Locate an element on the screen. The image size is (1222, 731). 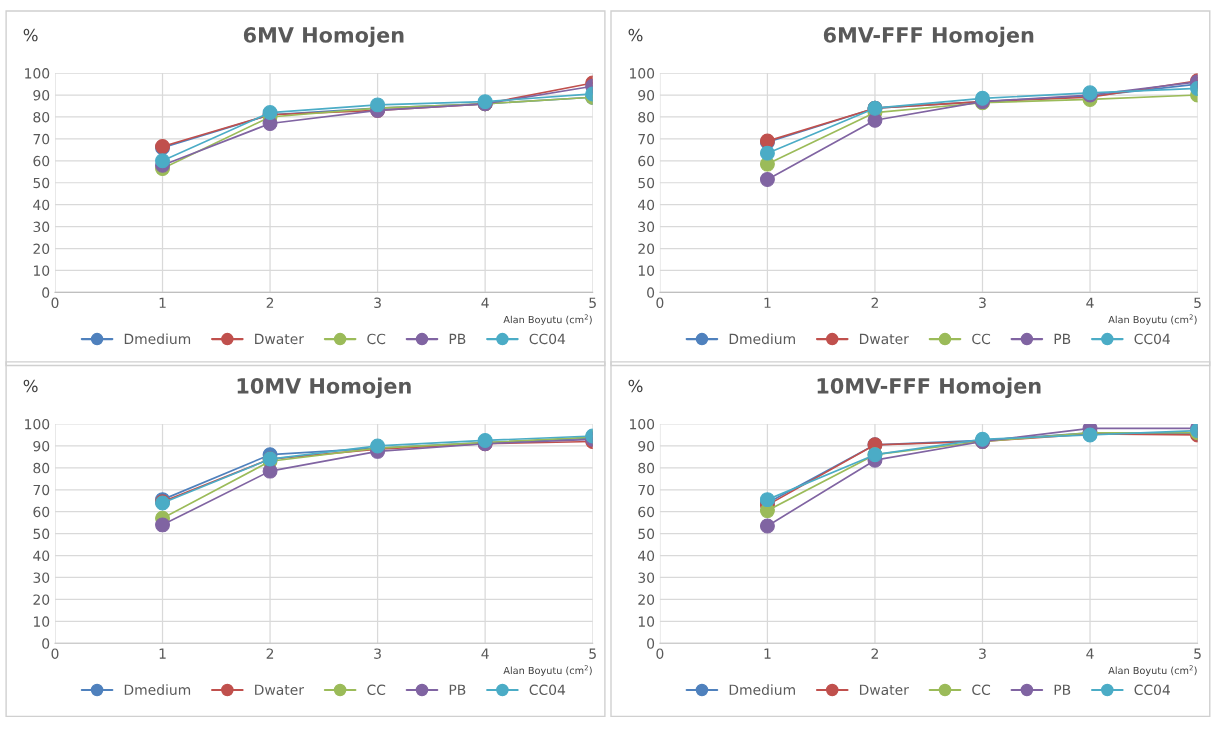
chart-title: 10MV-FFF Homojen is located at coordinates (929, 387).